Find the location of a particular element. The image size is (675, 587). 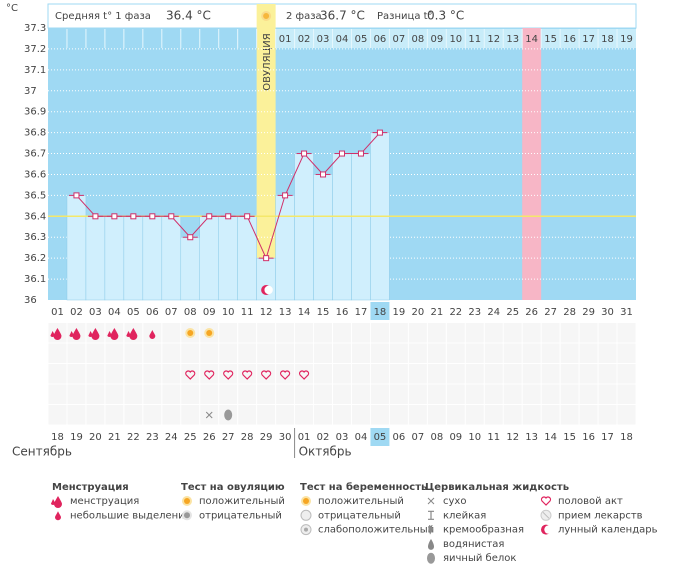

y-tick-label: 37.2 is located at coordinates (35, 49).